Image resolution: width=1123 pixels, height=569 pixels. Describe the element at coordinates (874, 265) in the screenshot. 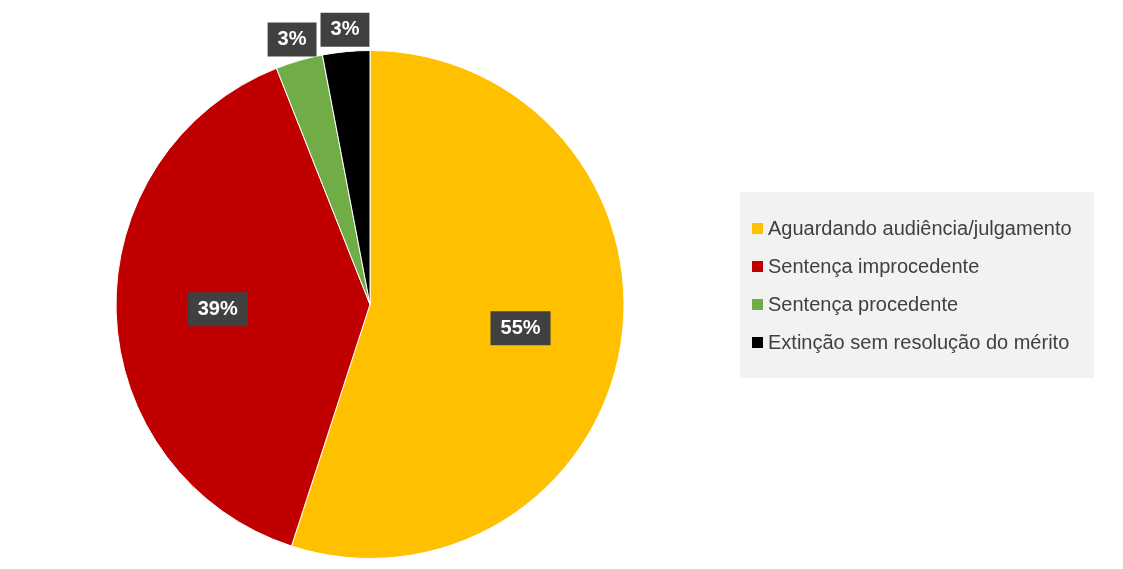

I see `legend-label: Sentença improcedente` at that location.